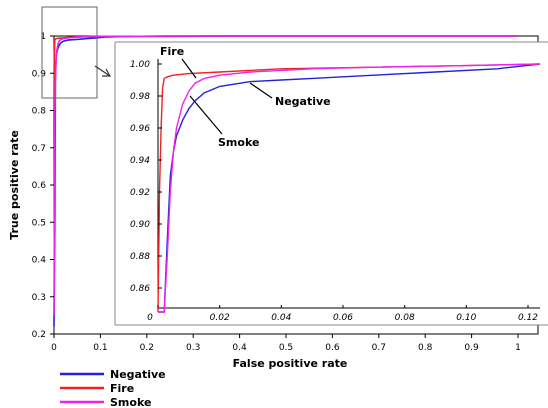  I want to click on inset-y-tick-label: 0.88, so click(140, 257).